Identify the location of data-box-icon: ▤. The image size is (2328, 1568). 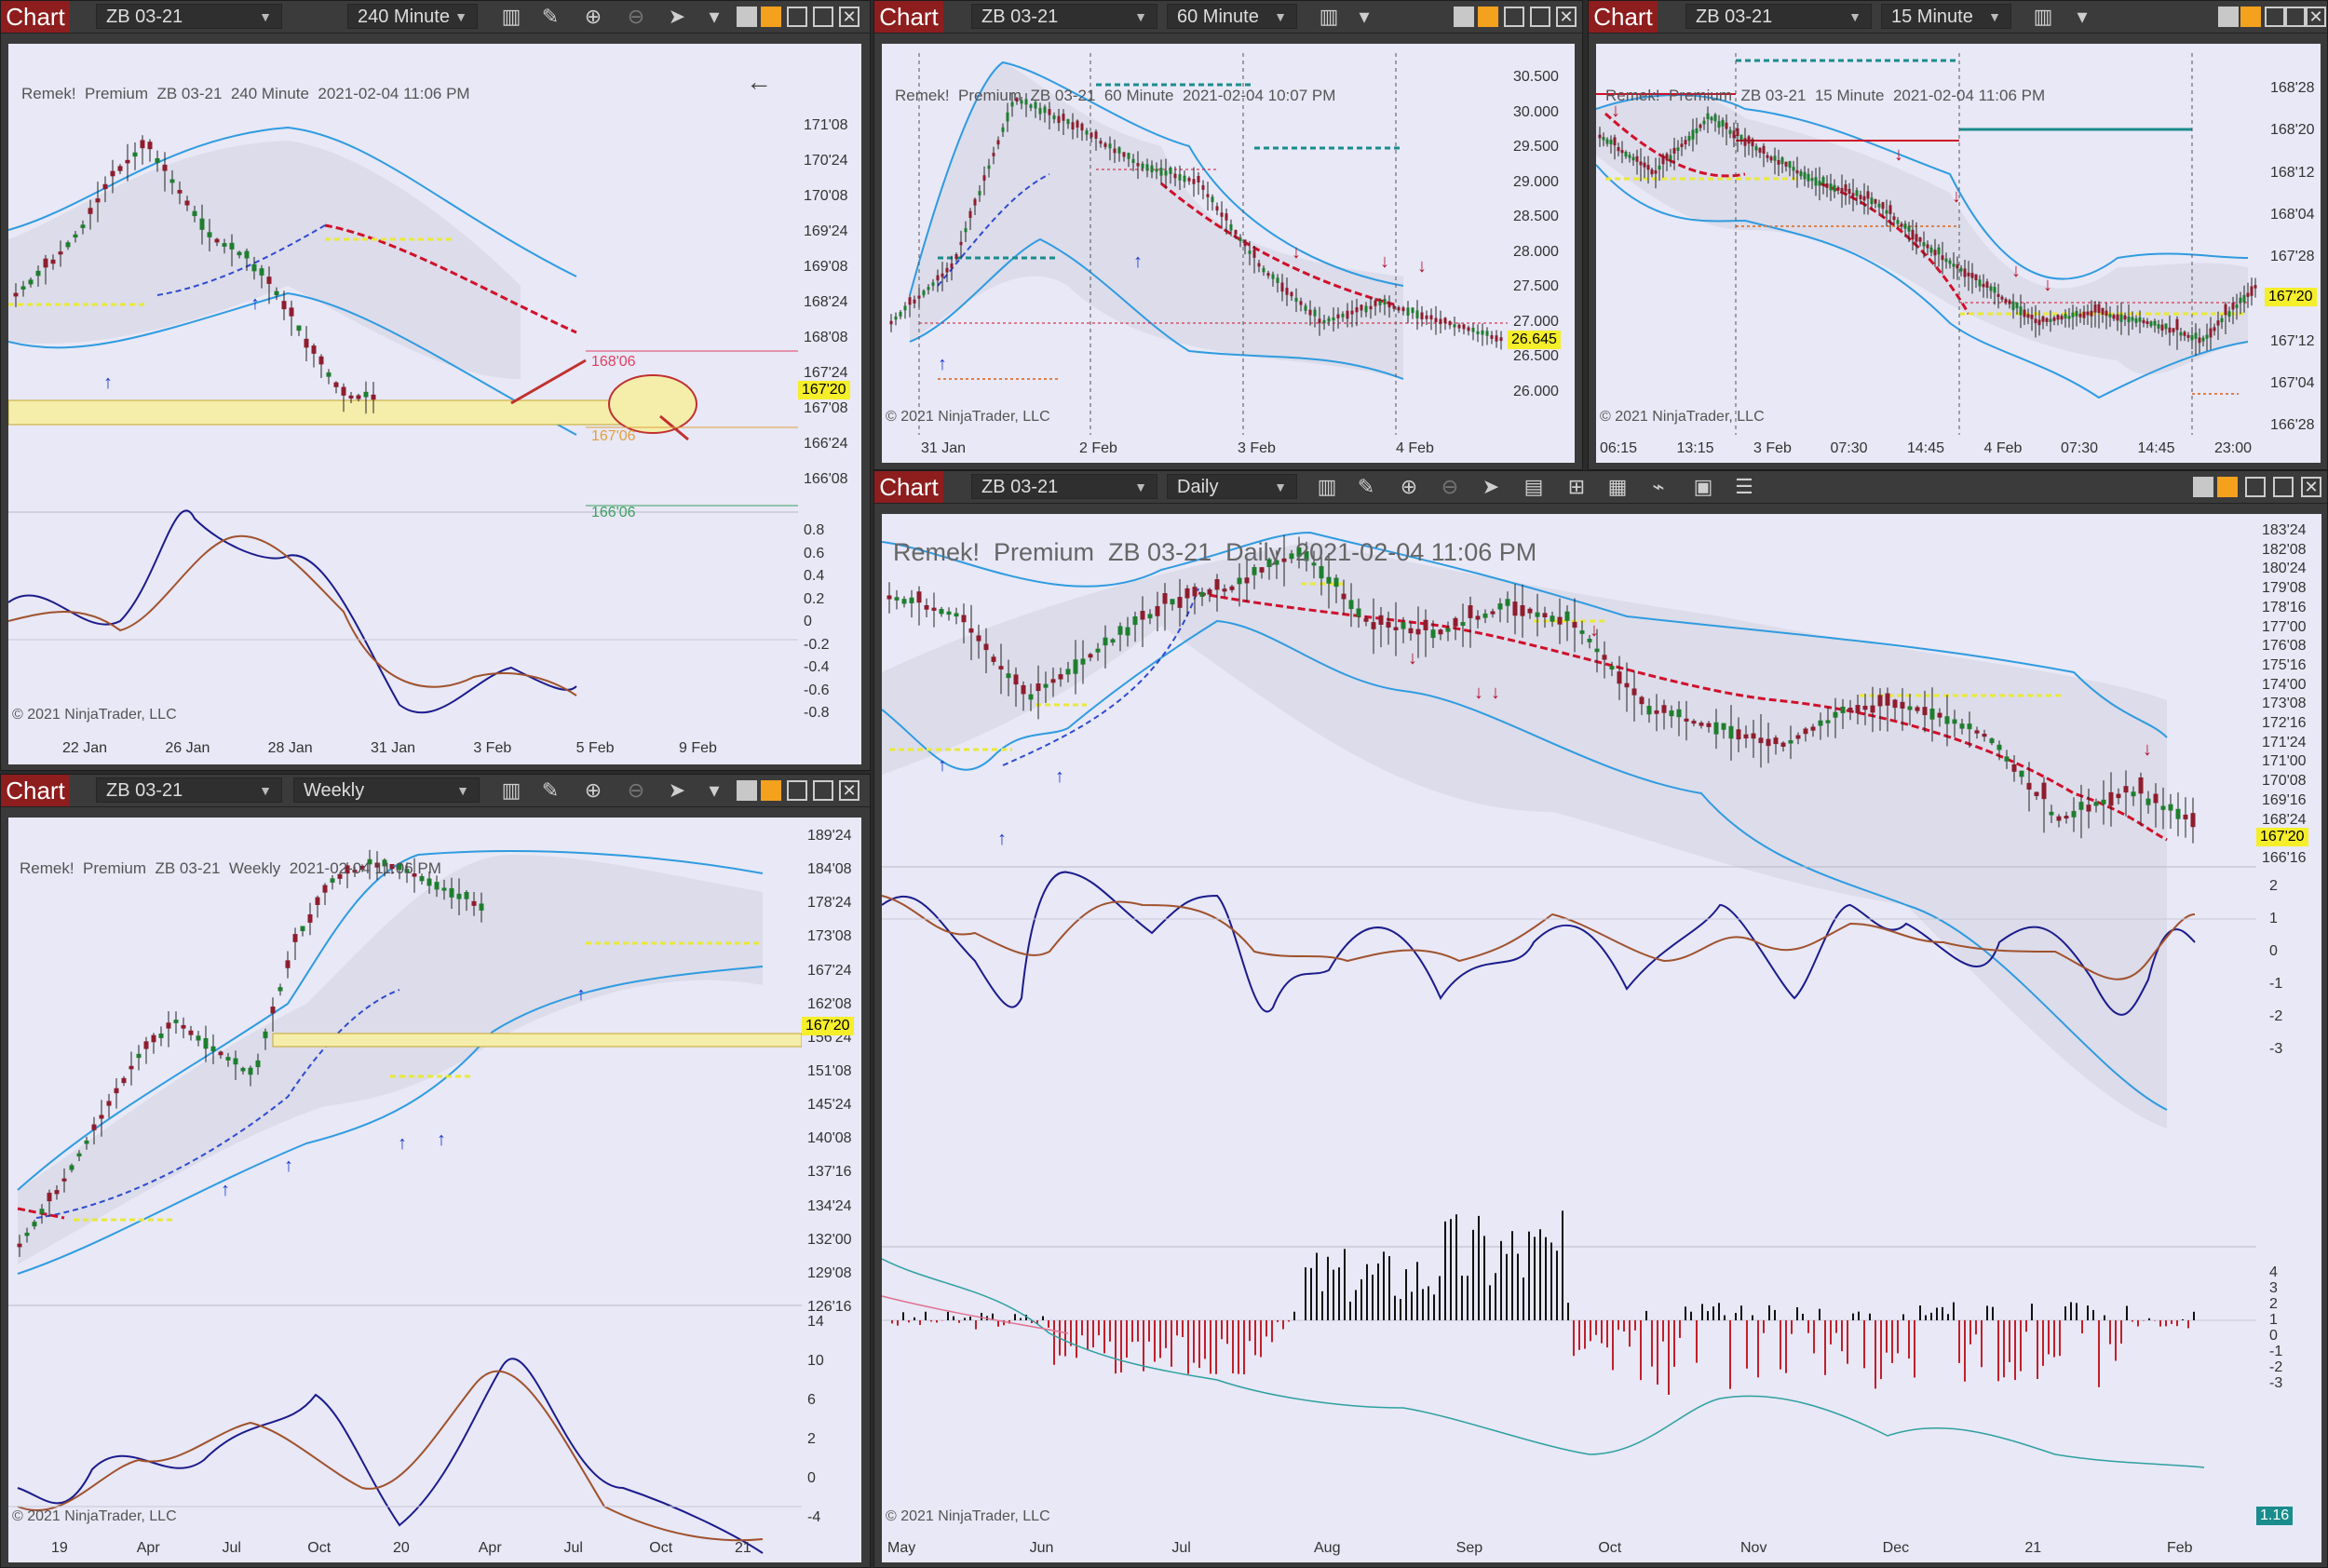
(1533, 486).